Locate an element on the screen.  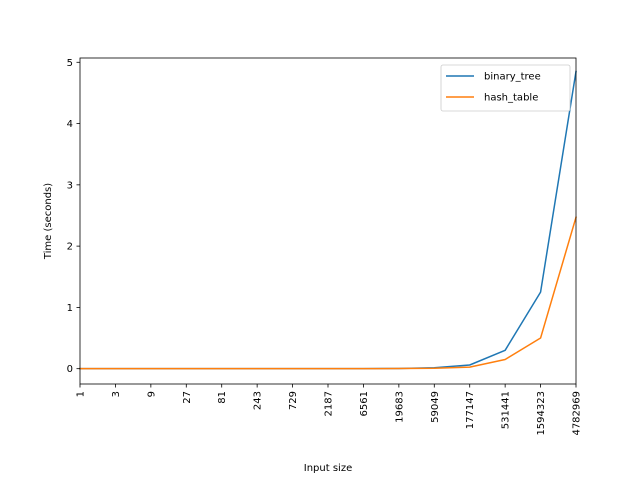
x-tick-label: 1594323 is located at coordinates (541, 413).